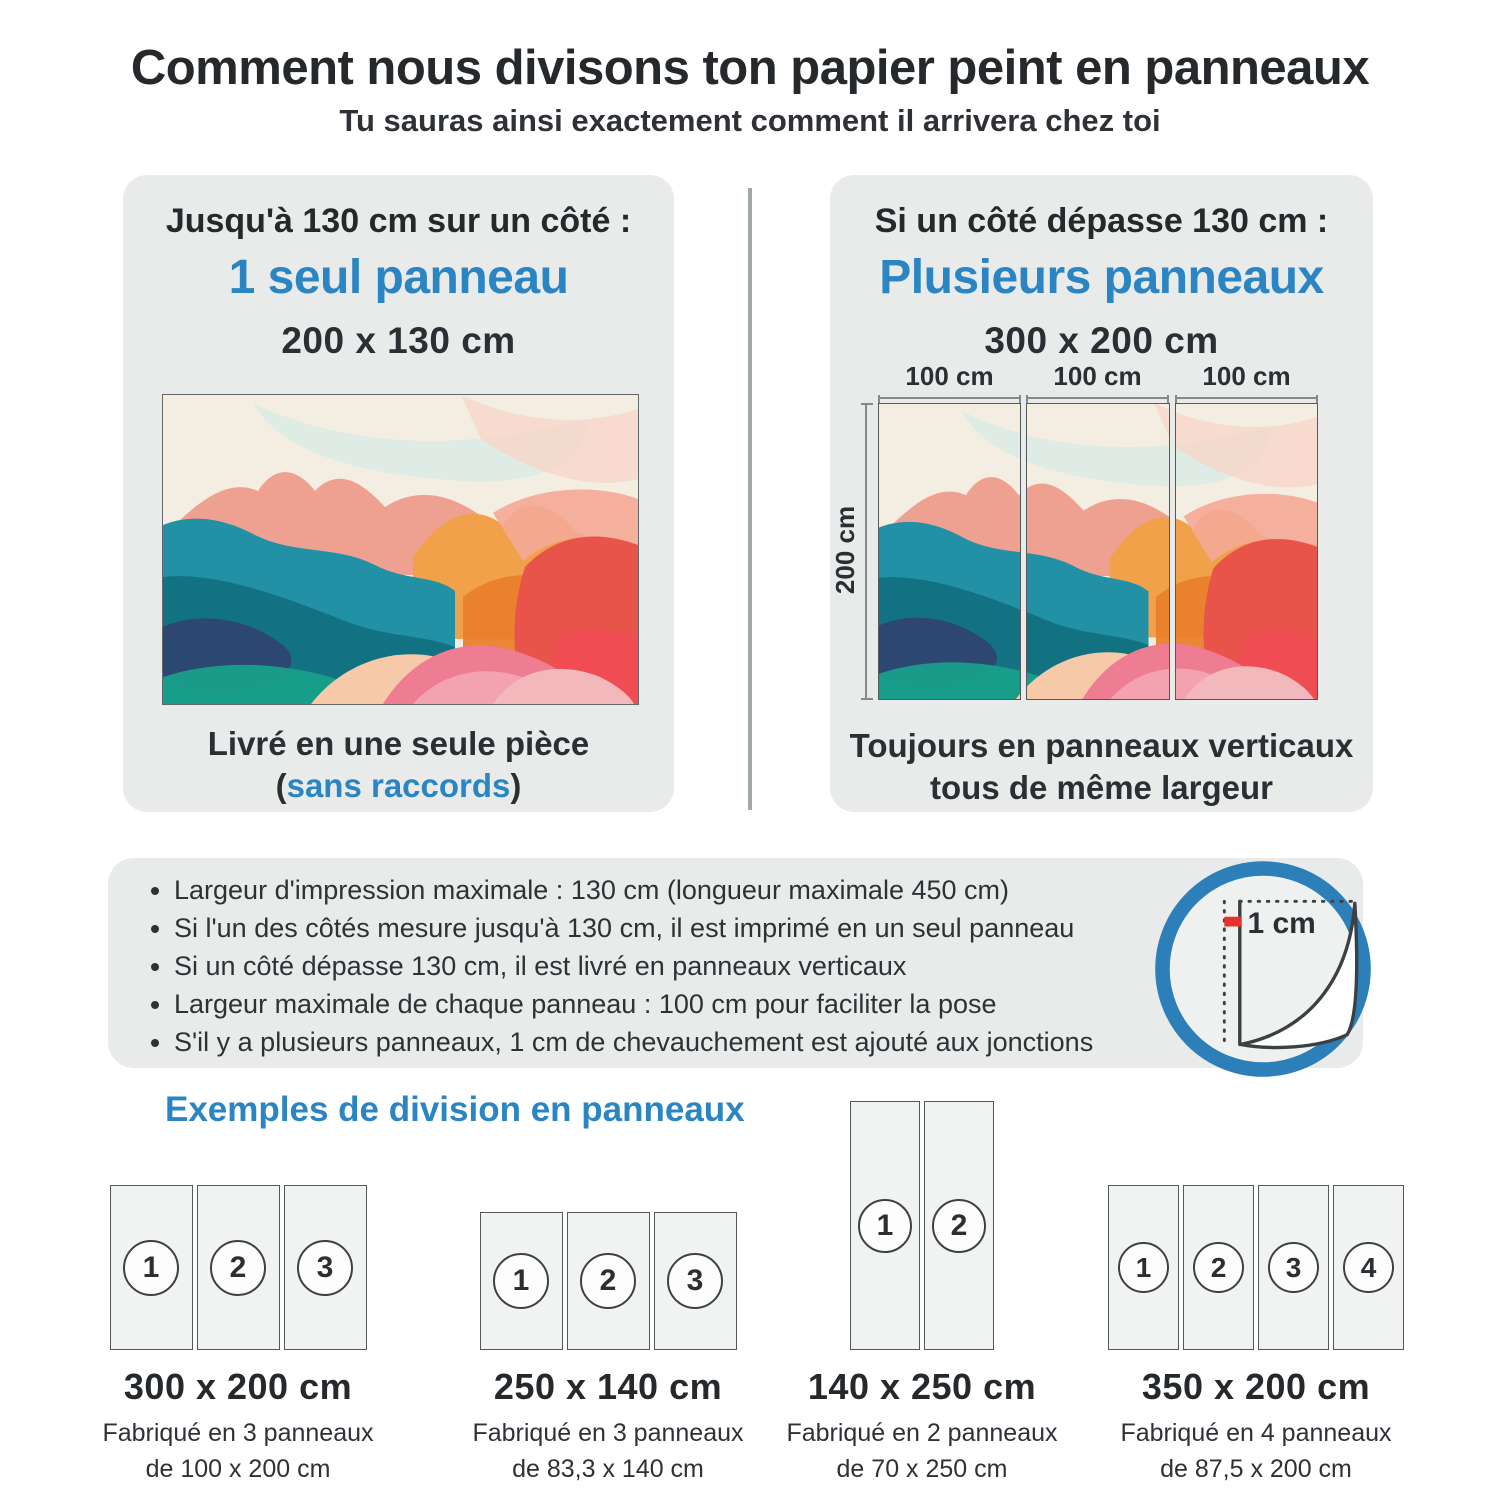 This screenshot has height=1500, width=1500. Describe the element at coordinates (238, 1386) in the screenshot. I see `example-dimensions: 300 x 200 cm` at that location.